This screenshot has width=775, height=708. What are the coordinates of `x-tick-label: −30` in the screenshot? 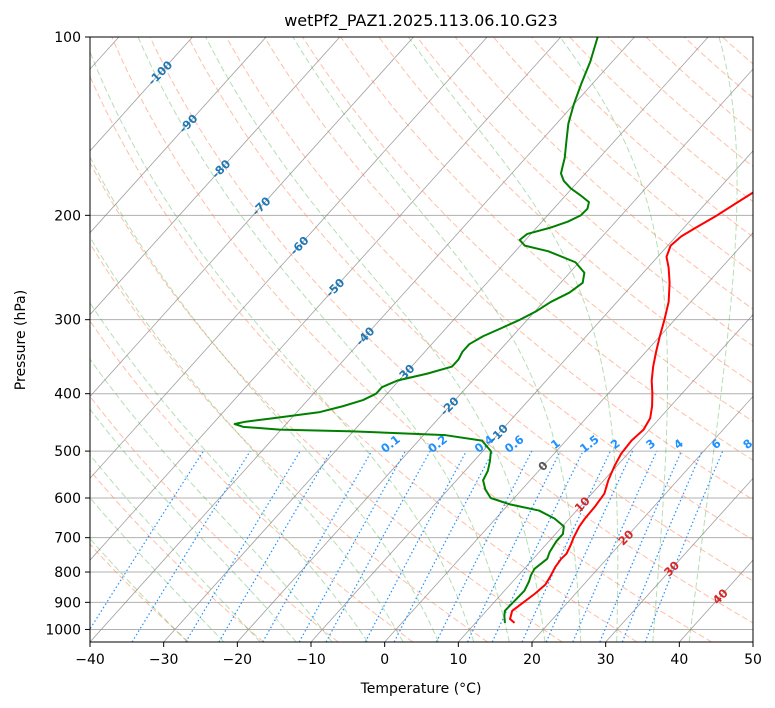 It's located at (164, 660).